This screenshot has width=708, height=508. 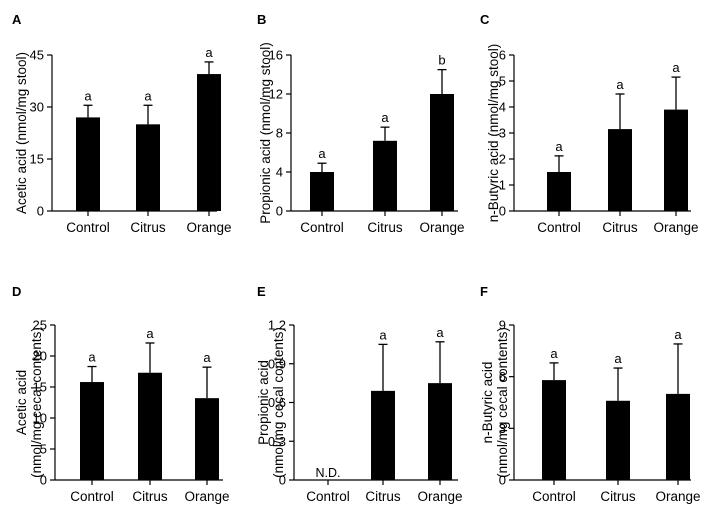 I want to click on panel-a-significance-control: a, so click(x=88, y=95).